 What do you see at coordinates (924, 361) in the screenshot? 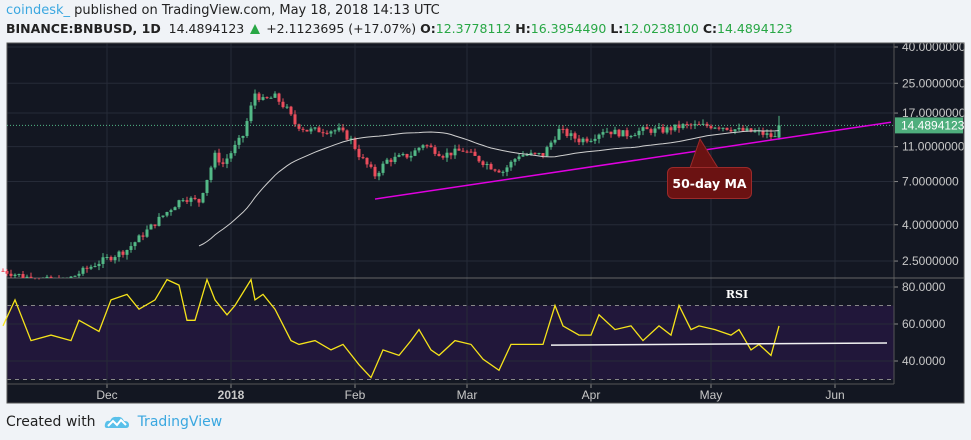
I see `rsi-axis-label: 40.0000` at bounding box center [924, 361].